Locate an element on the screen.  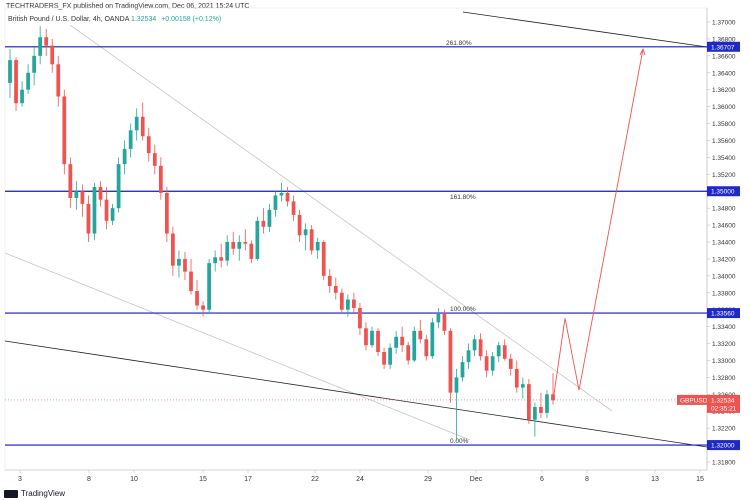
level-tag-label-2: 1.33560 is located at coordinates (723, 314).